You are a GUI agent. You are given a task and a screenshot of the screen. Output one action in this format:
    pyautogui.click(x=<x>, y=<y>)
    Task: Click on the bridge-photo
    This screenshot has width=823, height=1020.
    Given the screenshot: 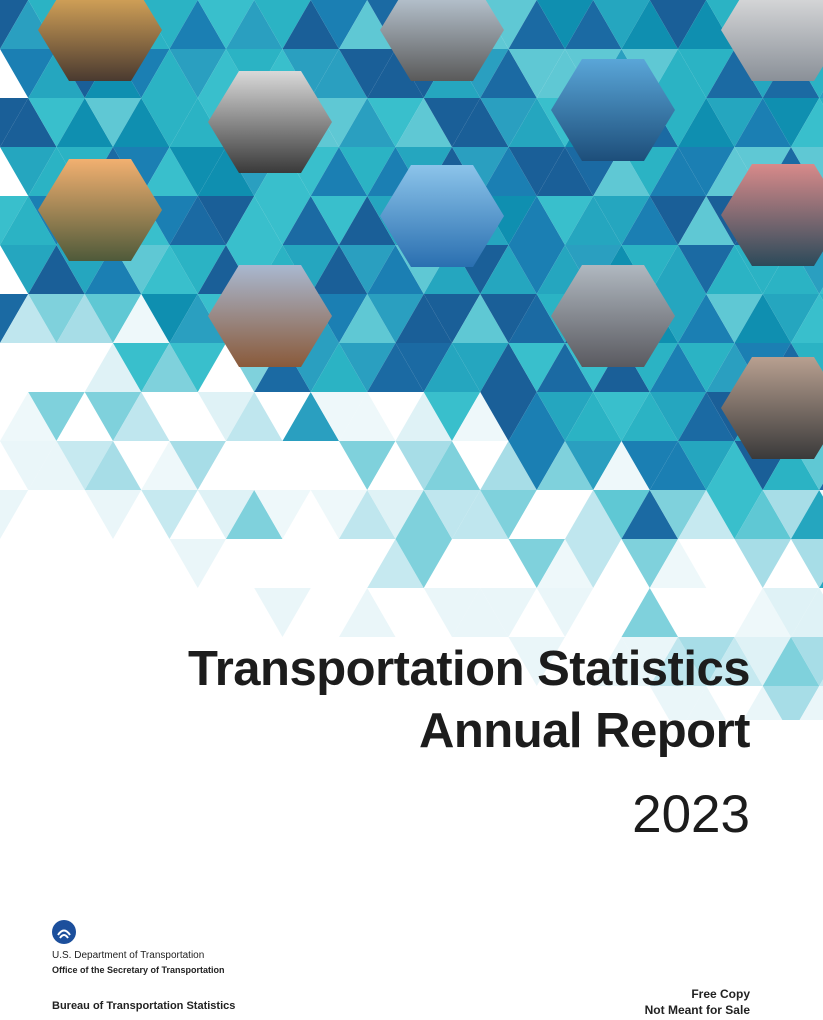 What is the action you would take?
    pyautogui.click(x=772, y=215)
    